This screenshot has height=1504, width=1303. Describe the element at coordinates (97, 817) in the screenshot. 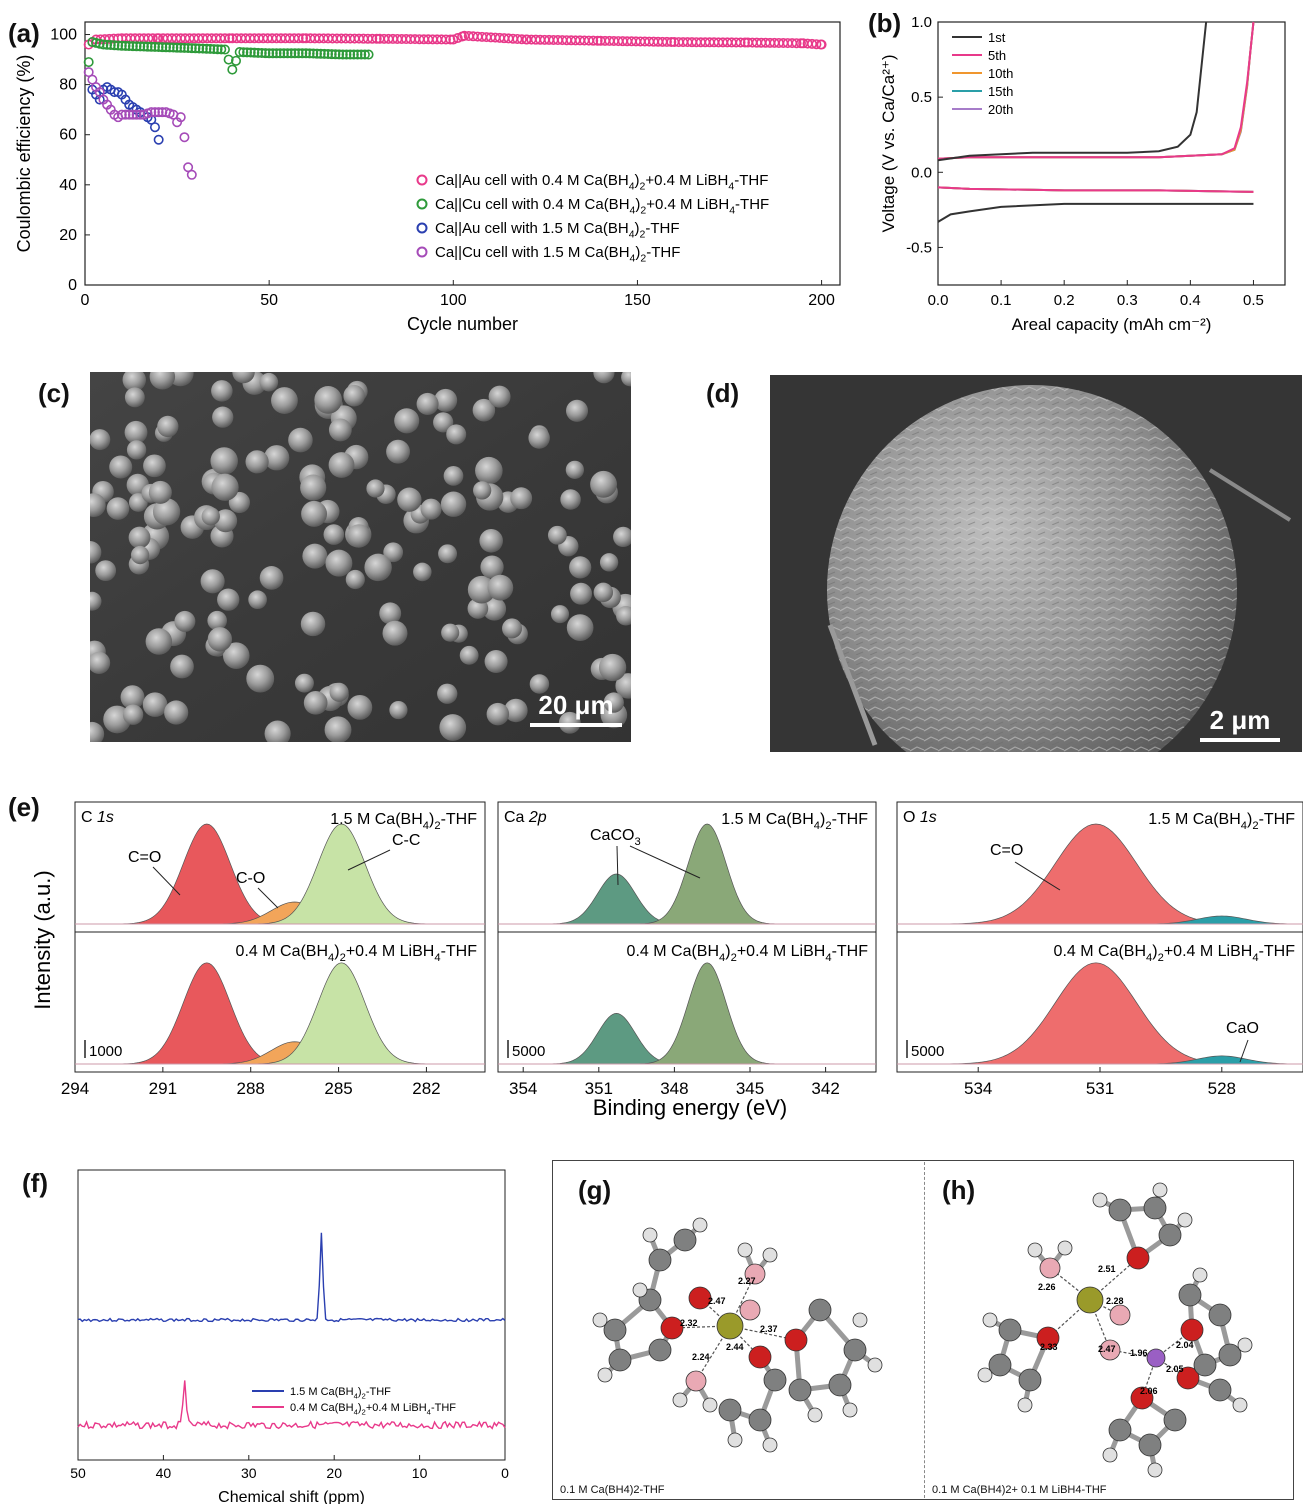

I see `xps-element-label: C 1s` at that location.